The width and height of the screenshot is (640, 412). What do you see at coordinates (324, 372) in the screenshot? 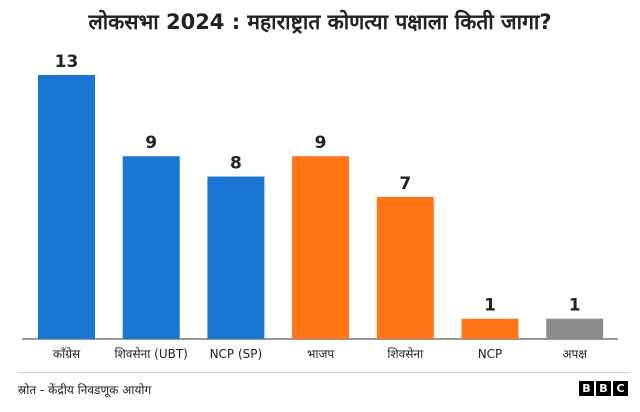
I see `footer-divider` at bounding box center [324, 372].